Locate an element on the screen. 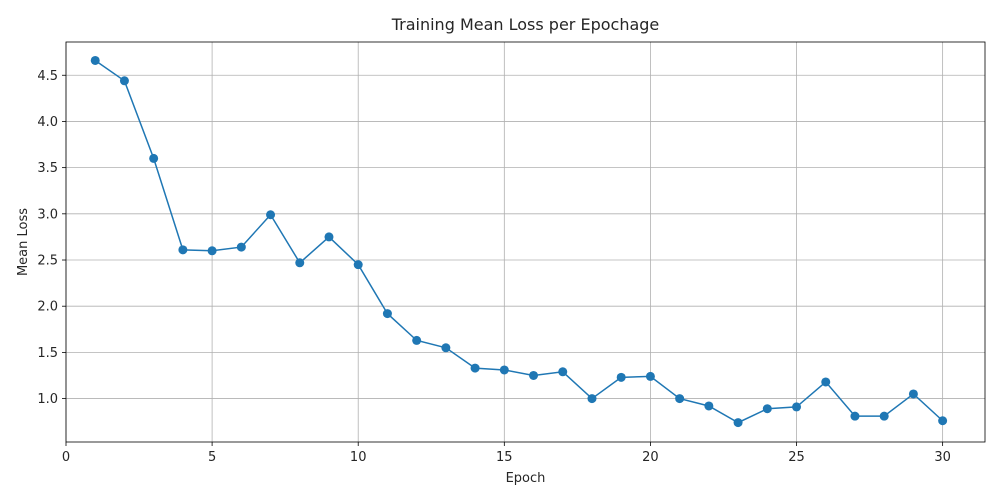 Image resolution: width=1000 pixels, height=500 pixels. x-tick-label: 0 is located at coordinates (66, 457).